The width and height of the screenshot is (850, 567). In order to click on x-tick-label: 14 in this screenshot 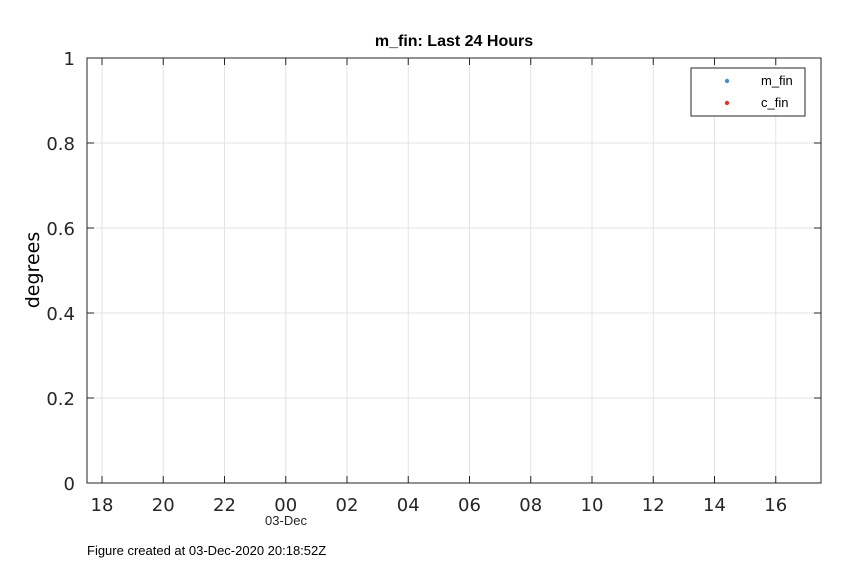, I will do `click(714, 505)`.